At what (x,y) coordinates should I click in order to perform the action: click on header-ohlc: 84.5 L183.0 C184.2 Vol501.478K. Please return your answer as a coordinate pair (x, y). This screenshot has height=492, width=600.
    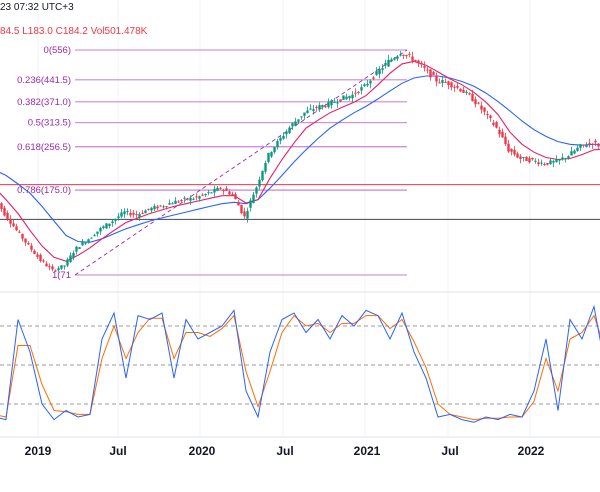
    Looking at the image, I should click on (74, 31).